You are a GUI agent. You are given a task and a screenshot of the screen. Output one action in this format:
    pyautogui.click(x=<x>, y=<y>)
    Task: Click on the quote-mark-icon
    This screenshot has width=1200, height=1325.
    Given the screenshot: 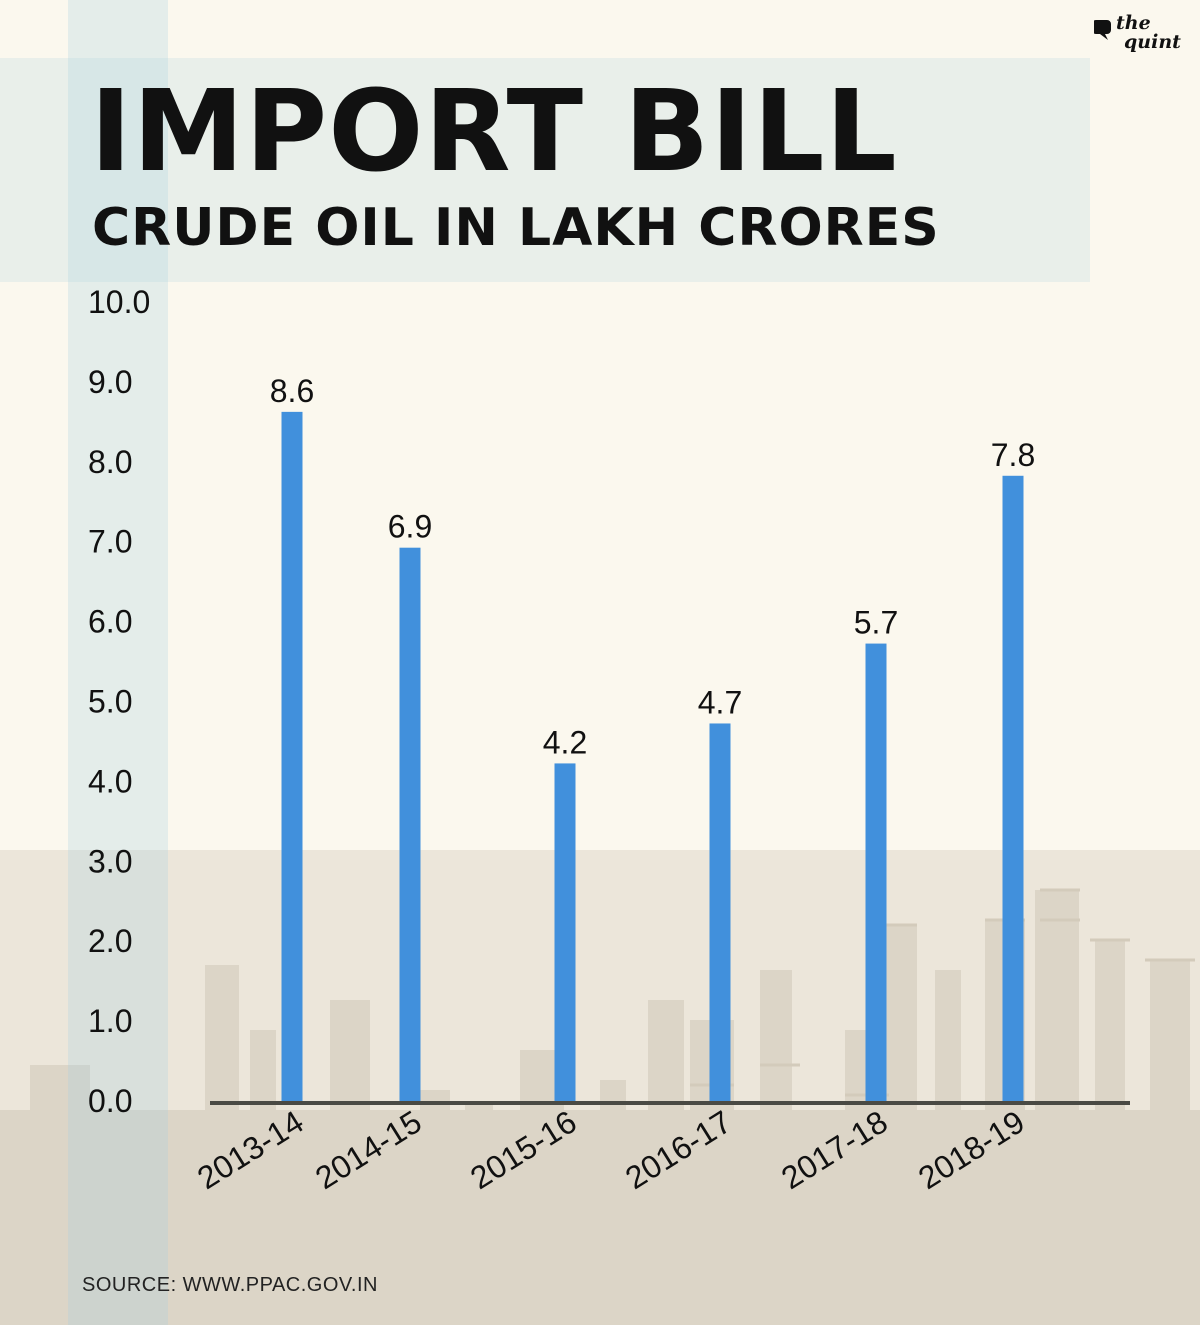 What is the action you would take?
    pyautogui.click(x=1102, y=30)
    